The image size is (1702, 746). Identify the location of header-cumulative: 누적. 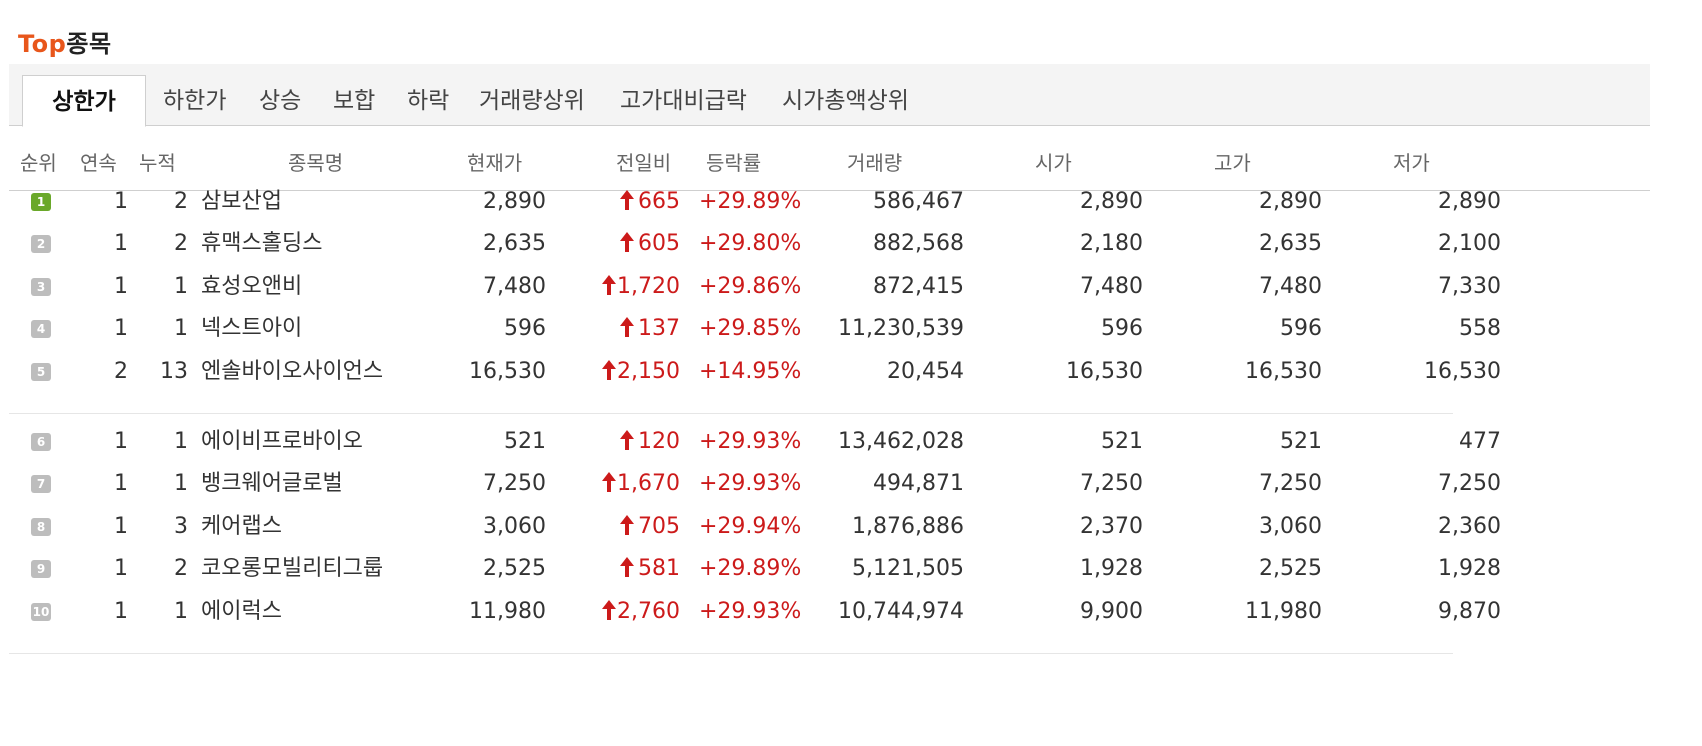
(157, 163).